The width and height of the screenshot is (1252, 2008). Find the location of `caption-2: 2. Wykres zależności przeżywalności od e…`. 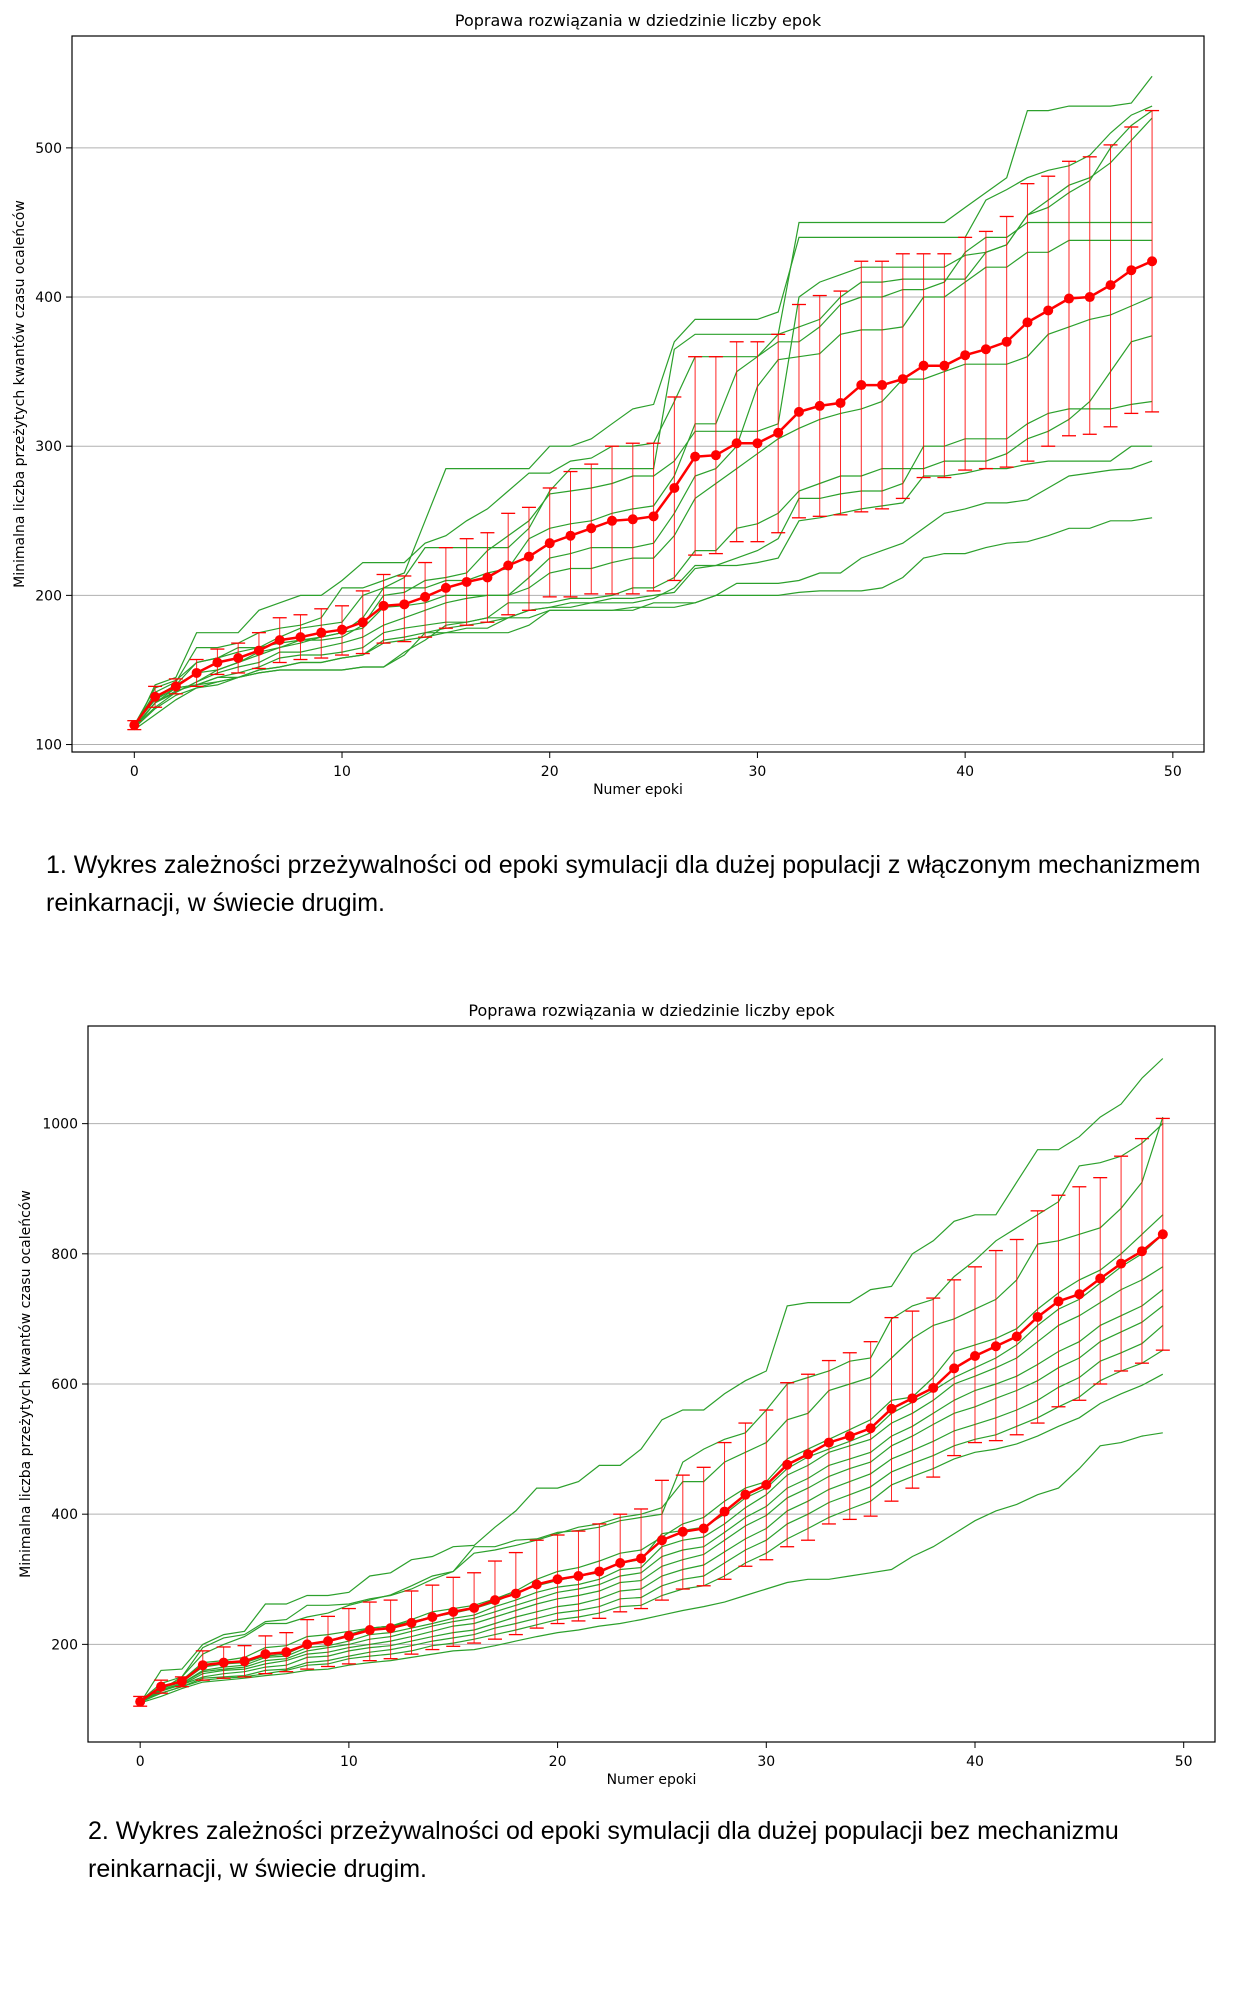

caption-2: 2. Wykres zależności przeżywalności od e… is located at coordinates (663, 1850).